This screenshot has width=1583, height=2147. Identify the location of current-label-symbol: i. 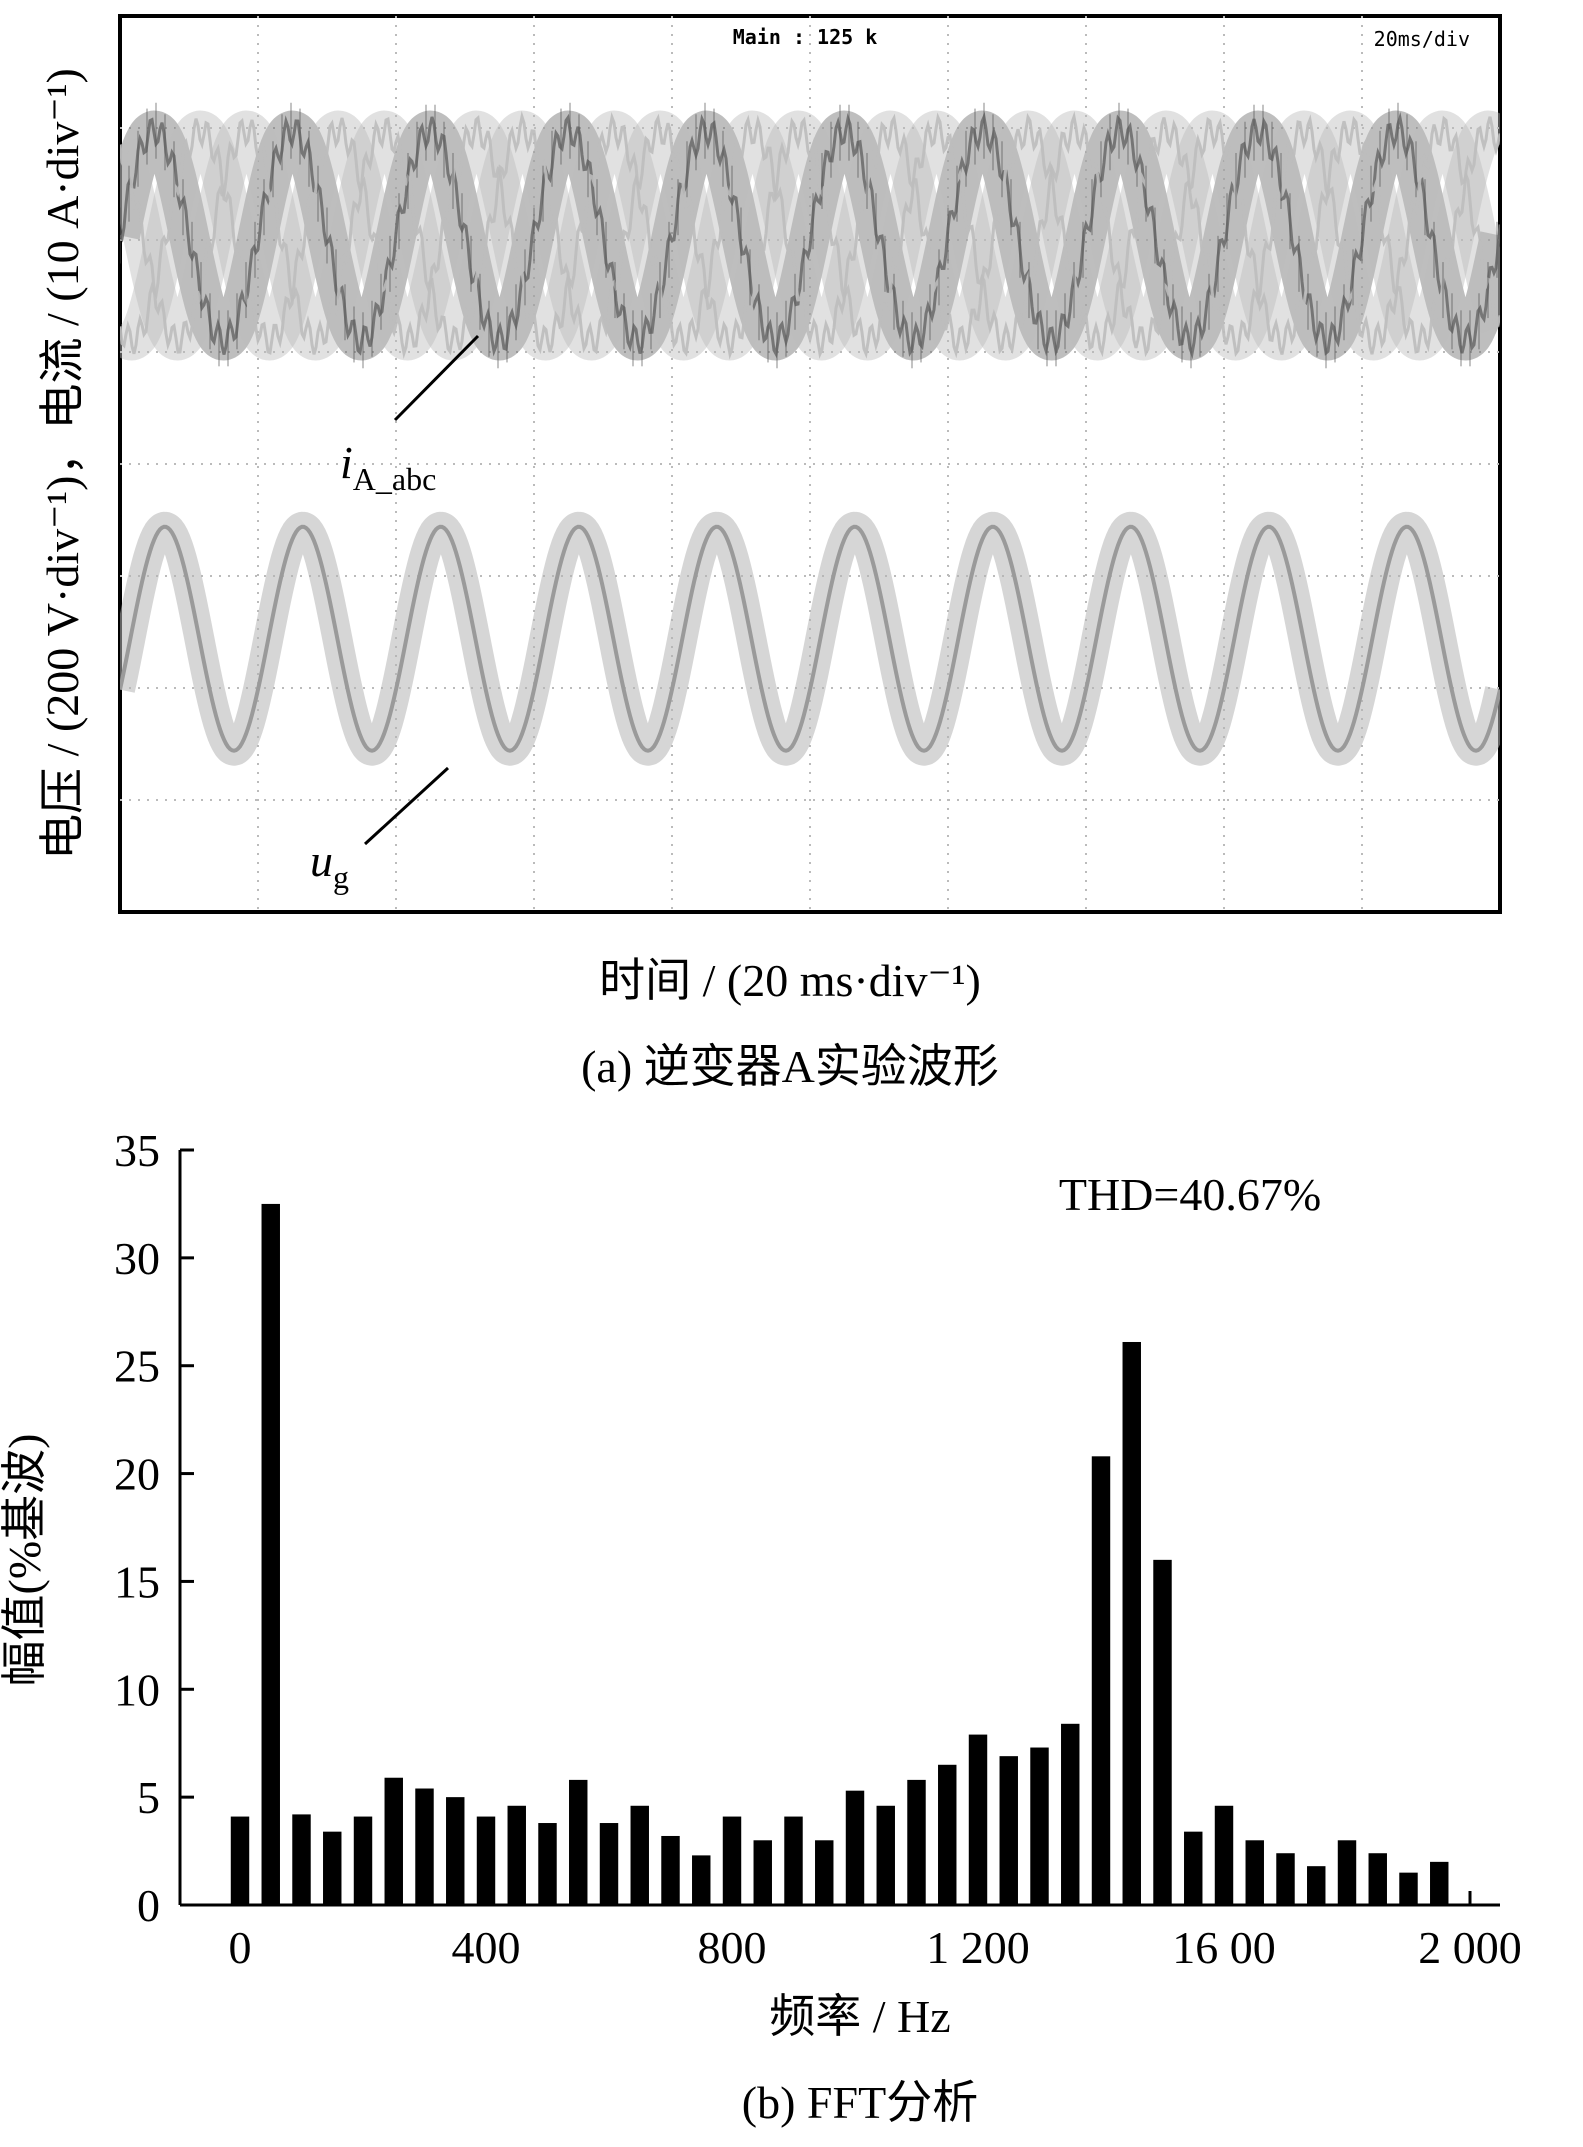
(346, 462).